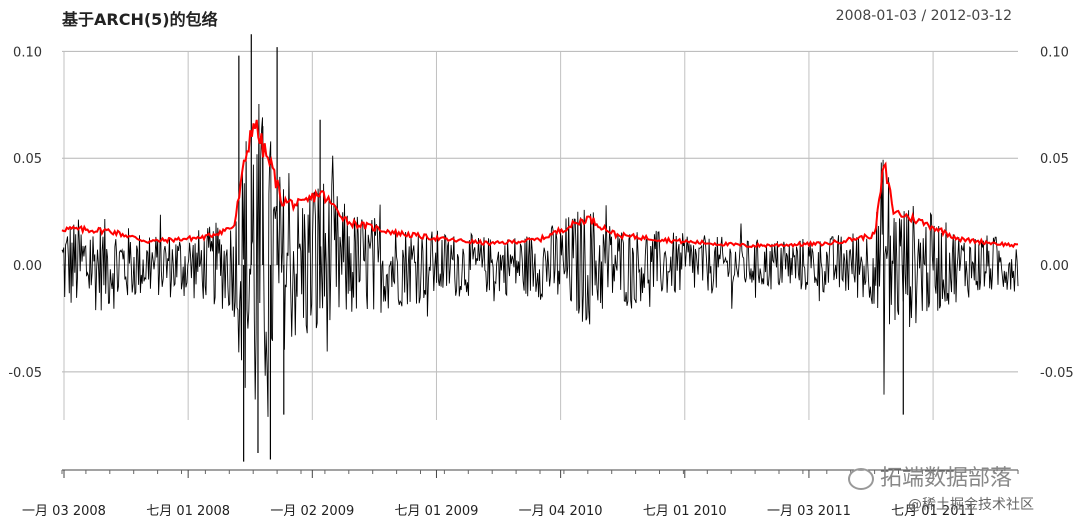  Describe the element at coordinates (561, 511) in the screenshot. I see `x-tick-label: 一月 04 2010` at that location.